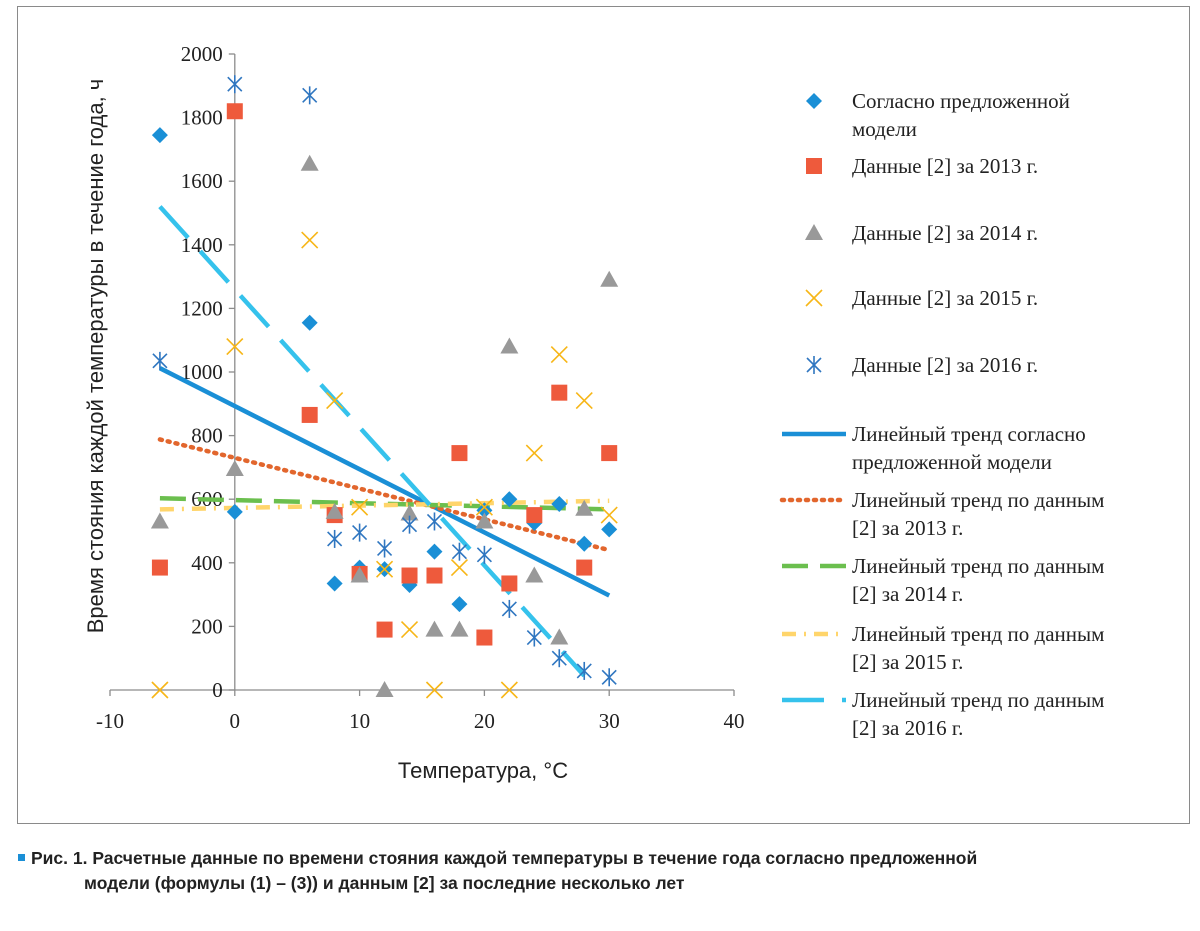  What do you see at coordinates (945, 233) in the screenshot?
I see `legend-label: Данные [2] за 2014 г.` at bounding box center [945, 233].